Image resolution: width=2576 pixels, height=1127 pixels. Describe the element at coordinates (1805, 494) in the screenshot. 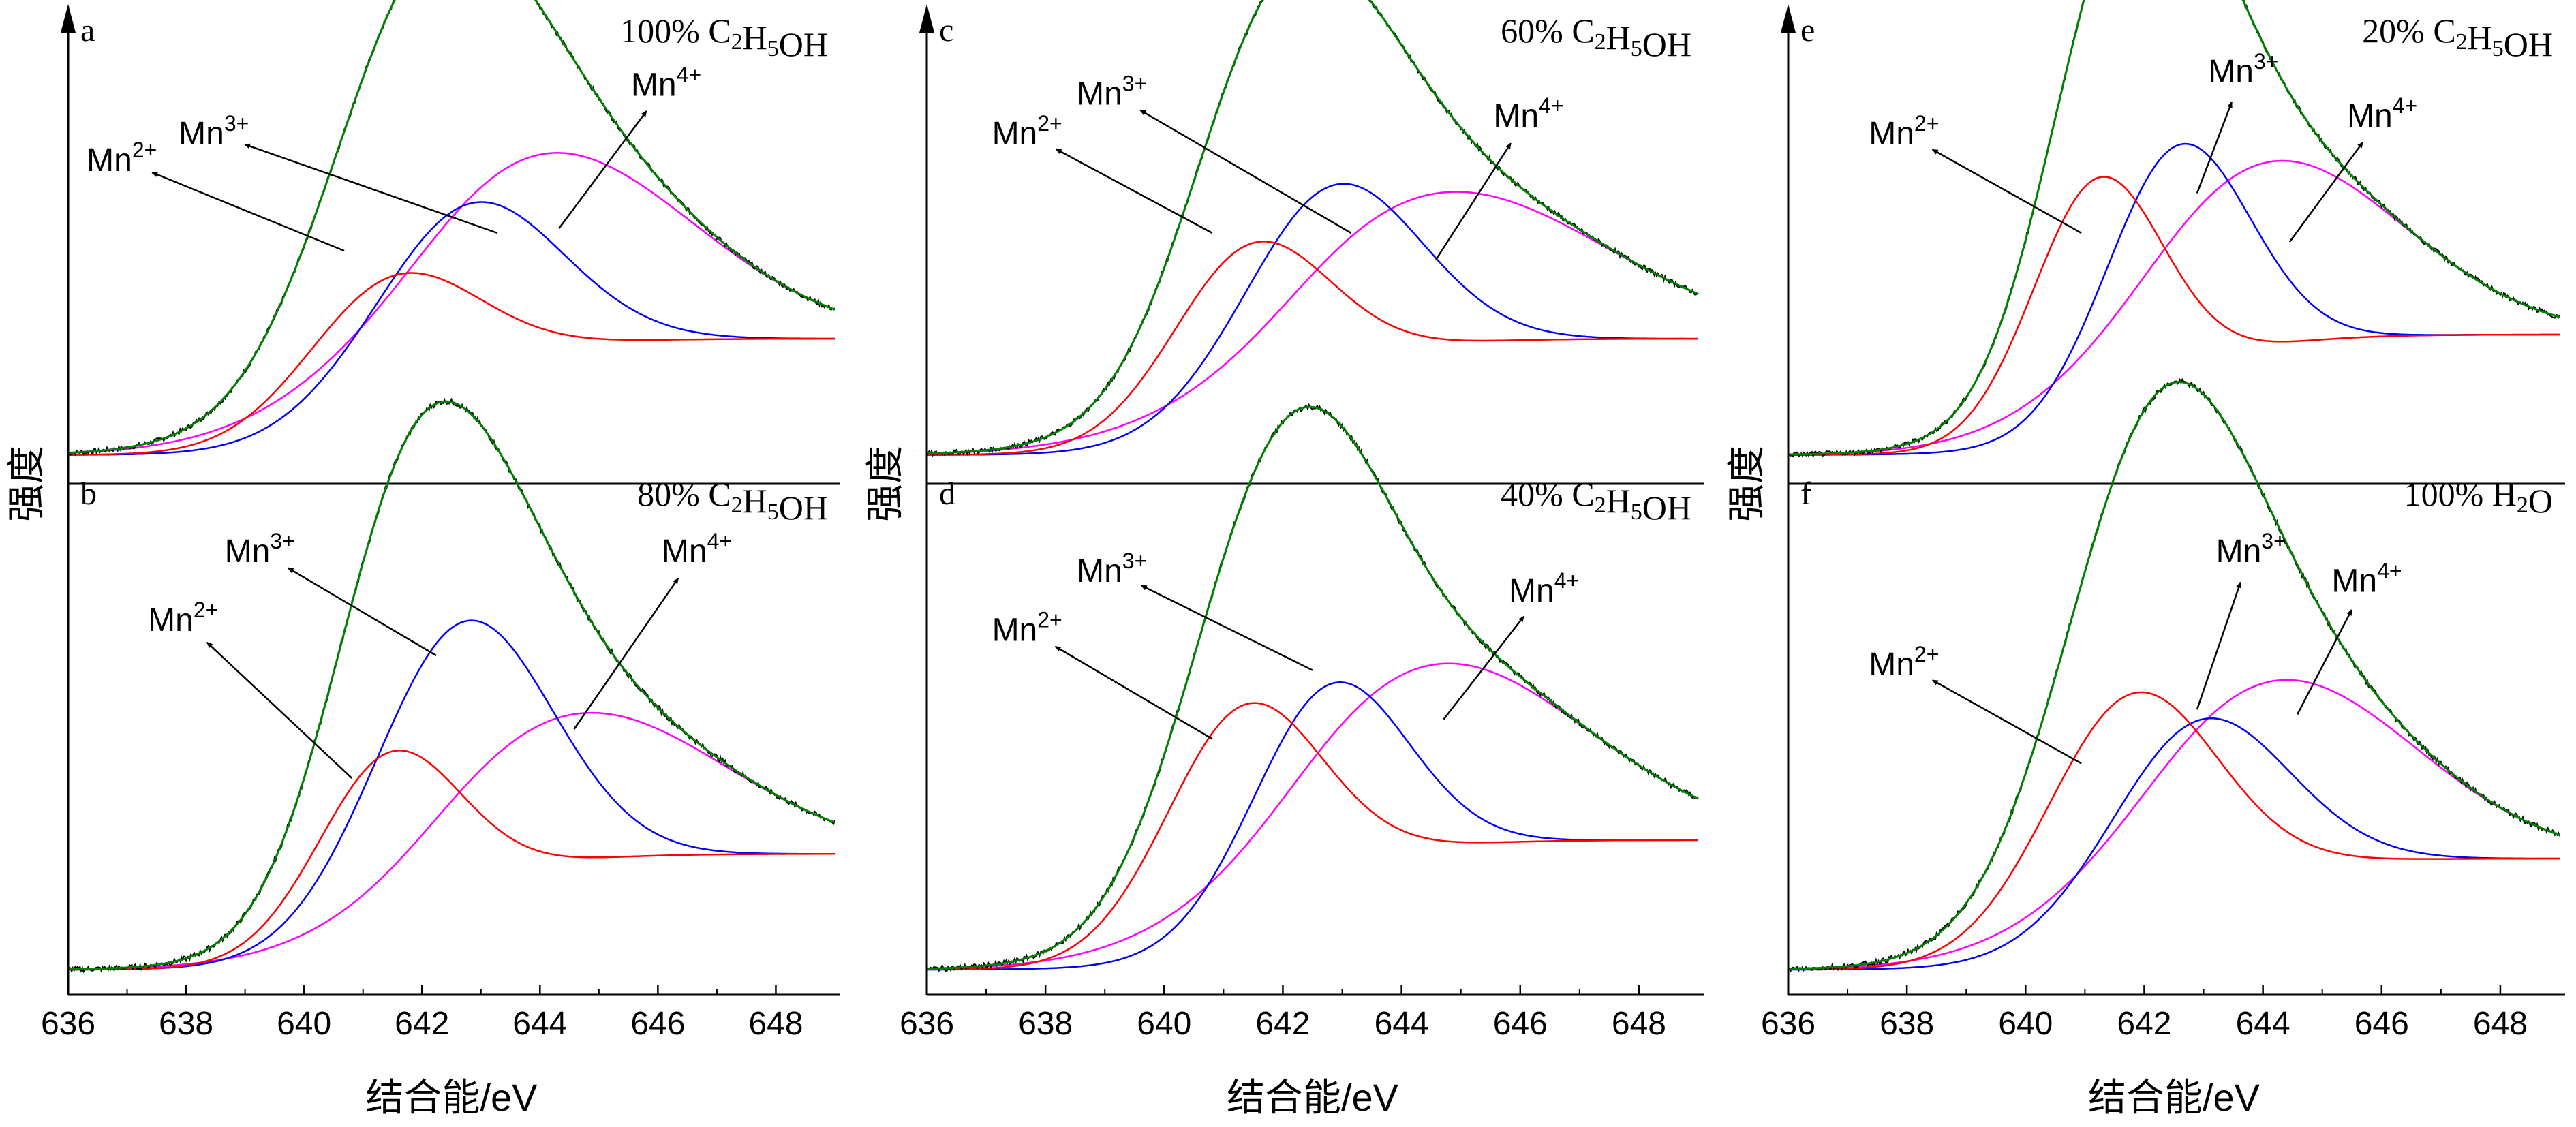

I see `panel-letter: f` at that location.